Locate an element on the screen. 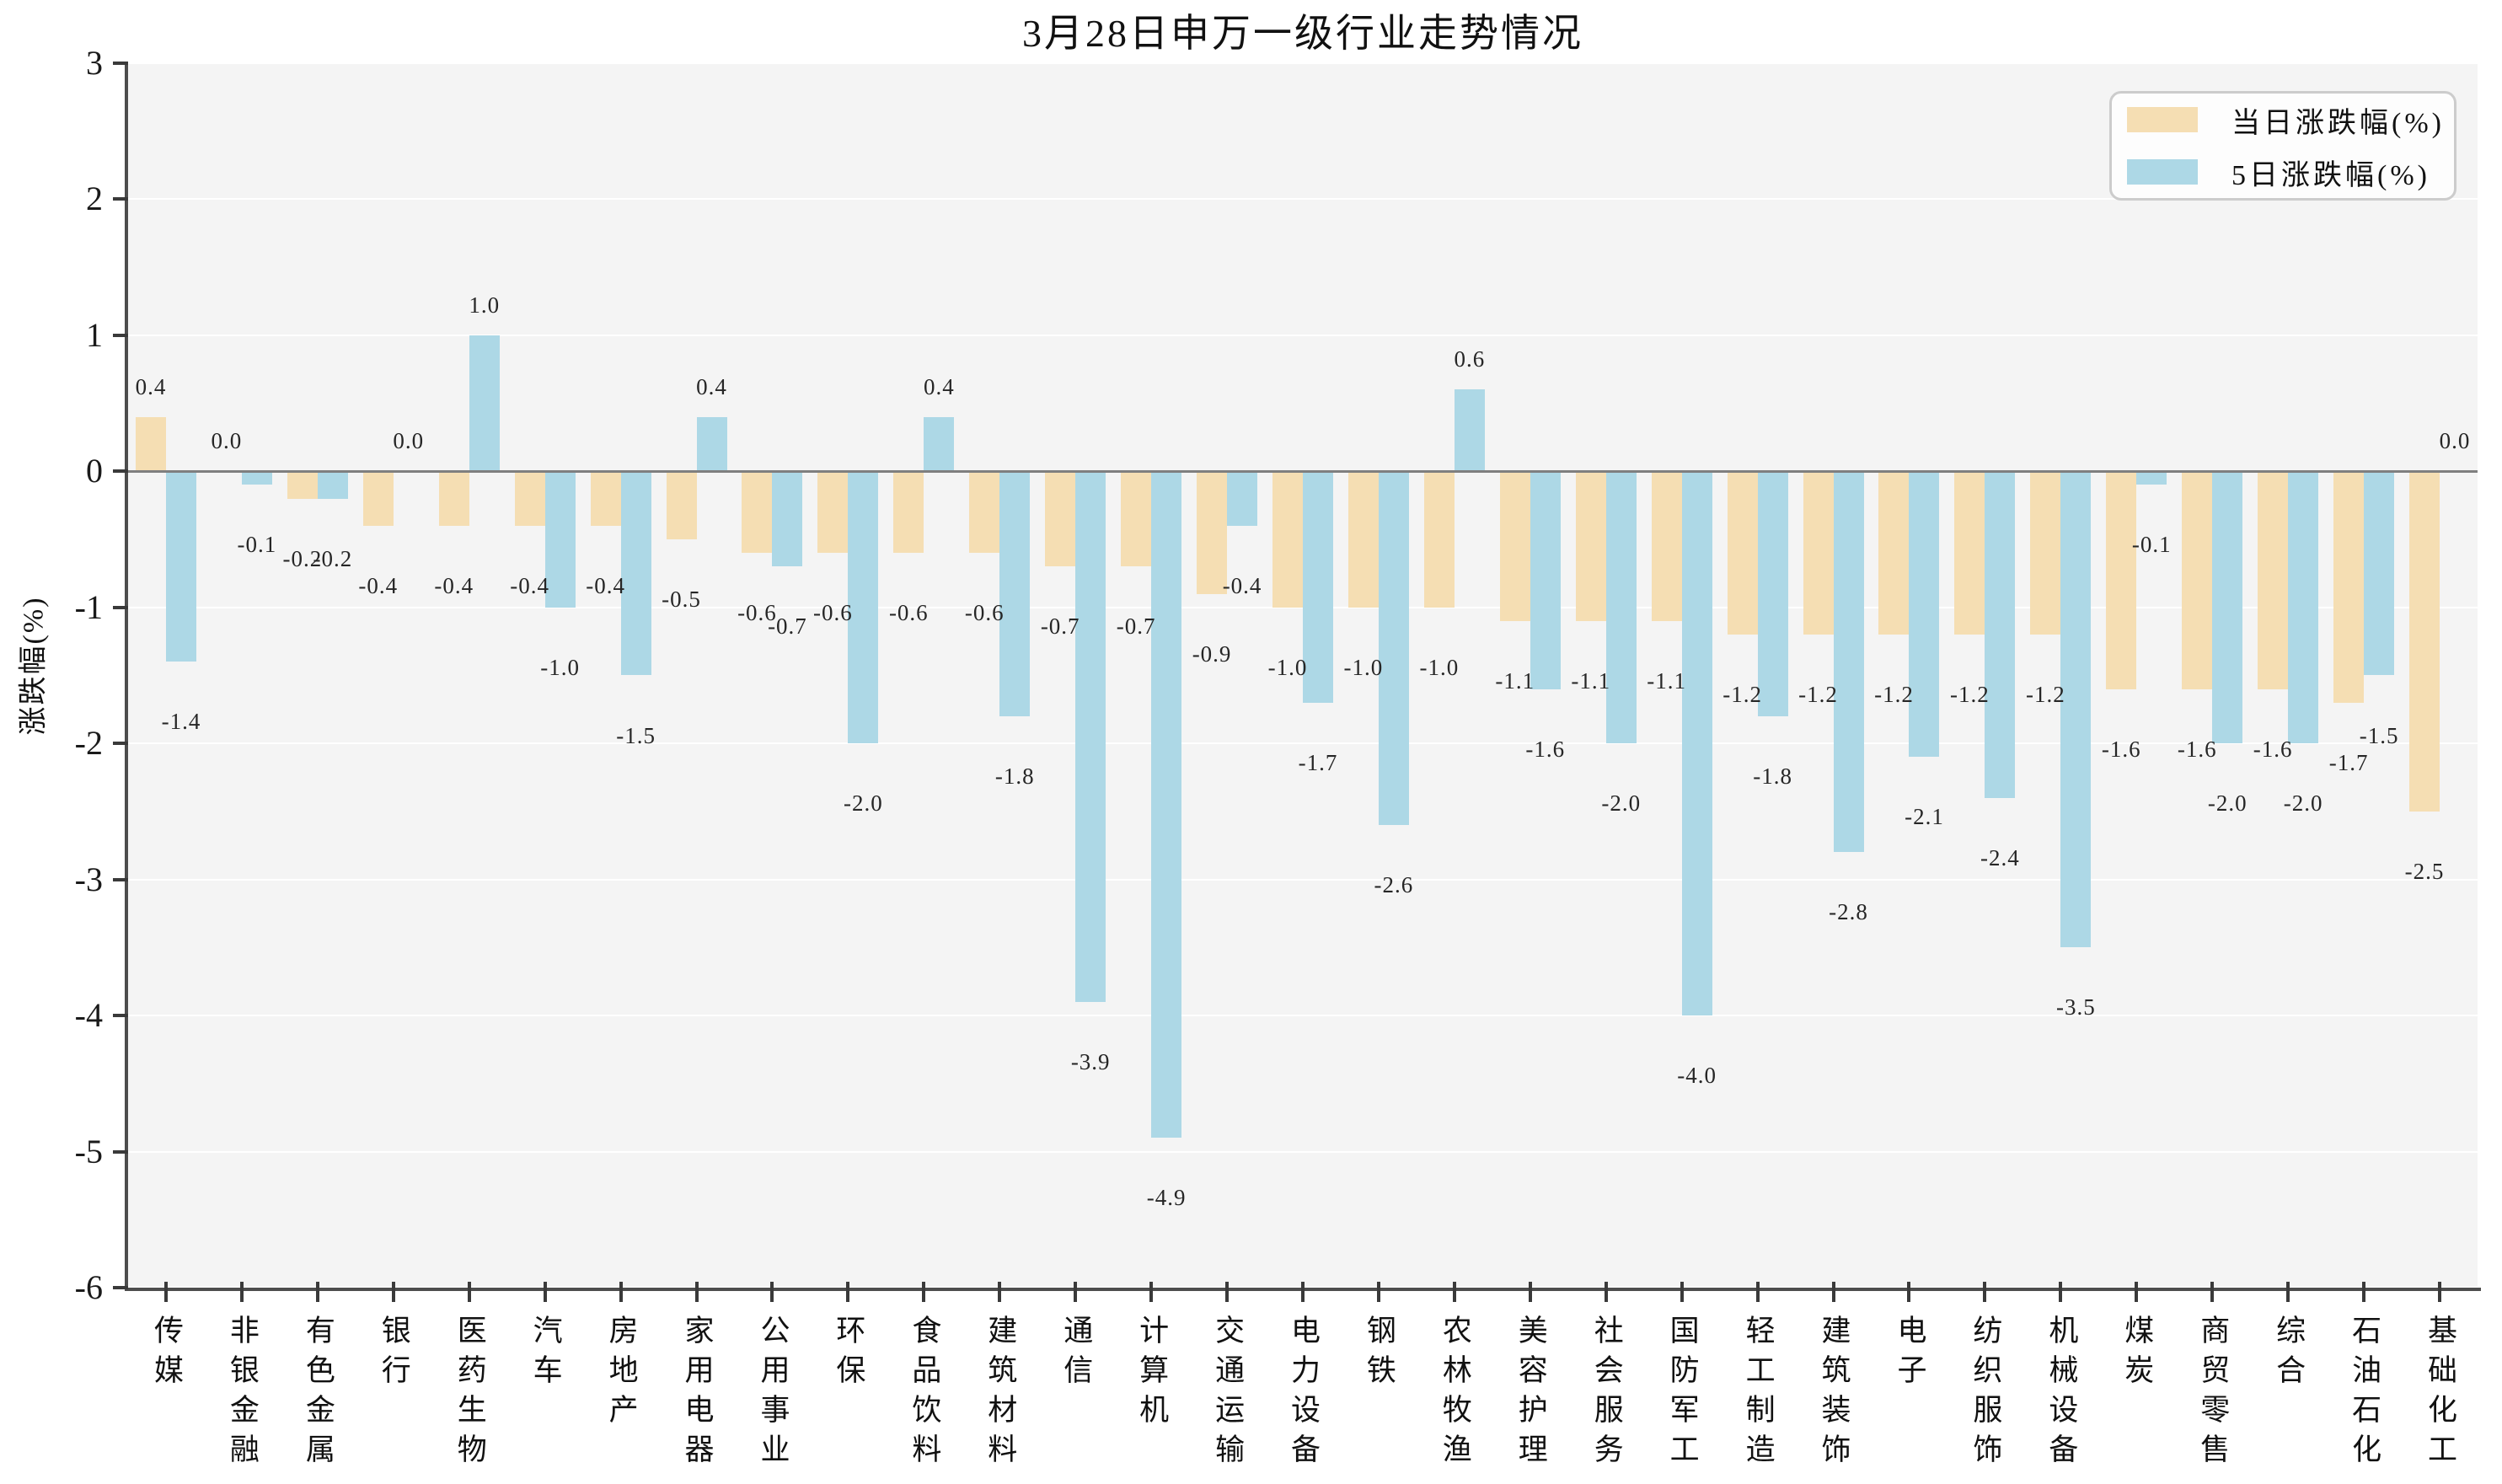 The width and height of the screenshot is (2502, 1484). daily-bar-value-label: -0.5 is located at coordinates (681, 600).